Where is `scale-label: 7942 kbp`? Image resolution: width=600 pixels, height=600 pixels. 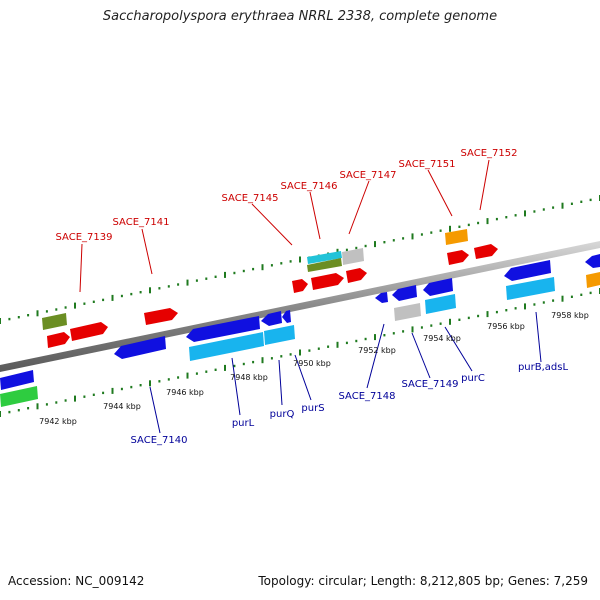
scale-label: 7942 kbp is located at coordinates (58, 421).